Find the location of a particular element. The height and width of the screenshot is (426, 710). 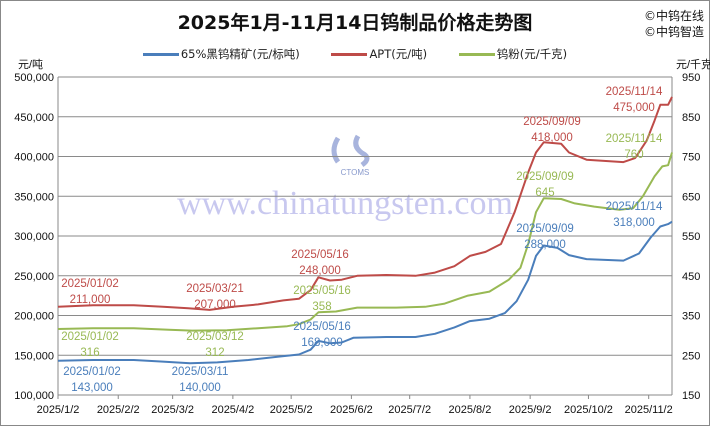

y-tick-right: 350 is located at coordinates (691, 317).